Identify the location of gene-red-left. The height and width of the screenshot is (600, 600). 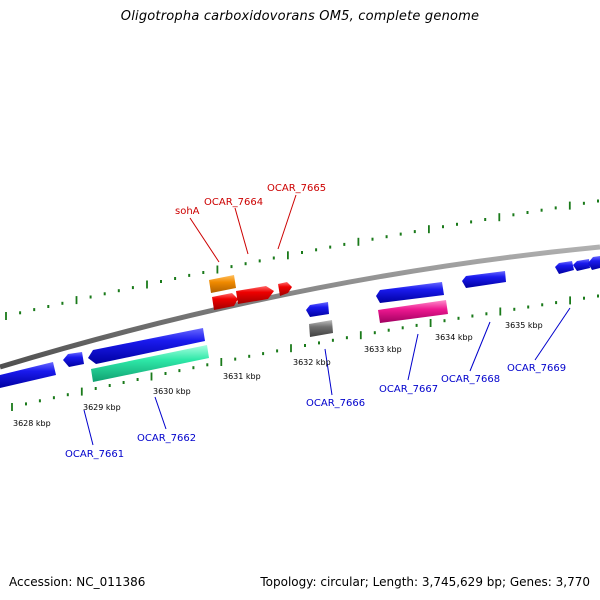
(225, 301).